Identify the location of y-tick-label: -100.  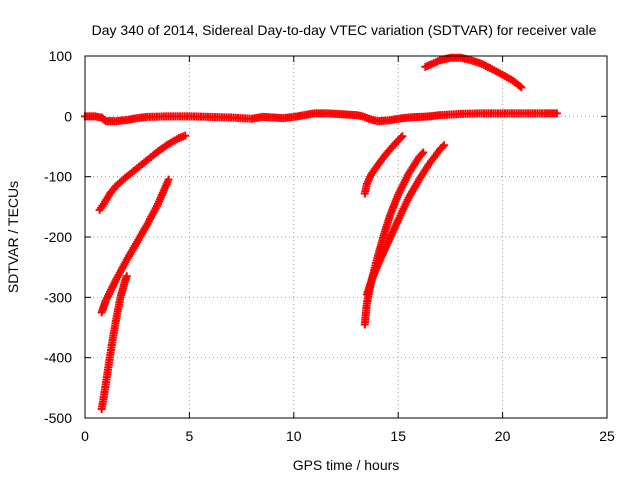
(58, 177).